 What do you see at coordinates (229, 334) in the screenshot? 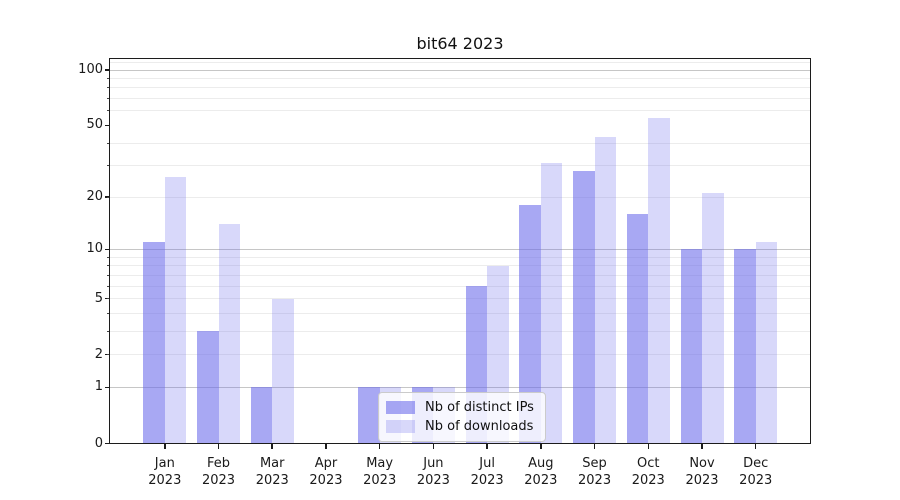
I see `bar-downloads-feb` at bounding box center [229, 334].